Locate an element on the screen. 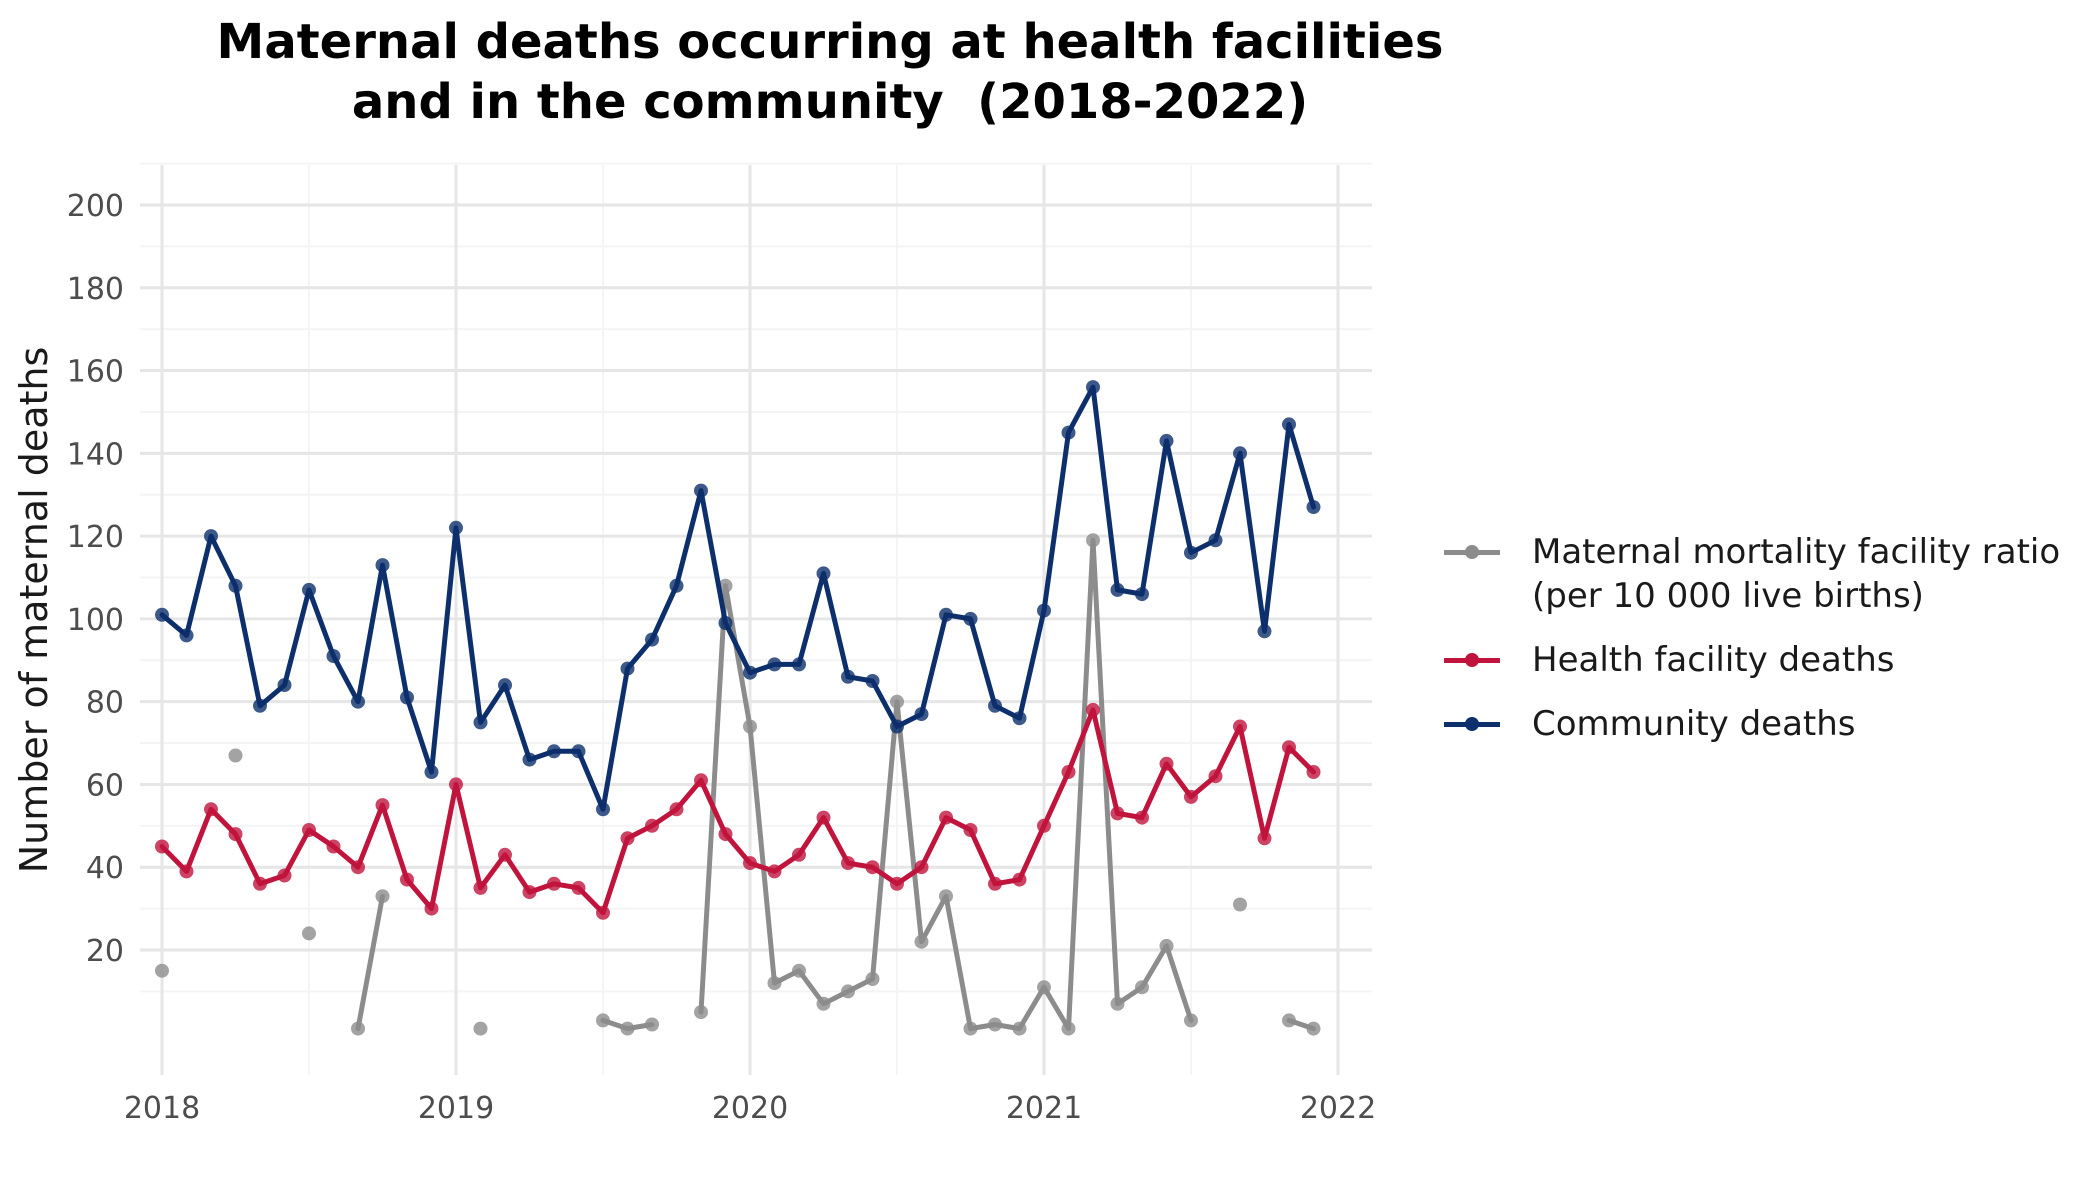 The image size is (2100, 1200). legend-item: Community deaths is located at coordinates (1750, 724).